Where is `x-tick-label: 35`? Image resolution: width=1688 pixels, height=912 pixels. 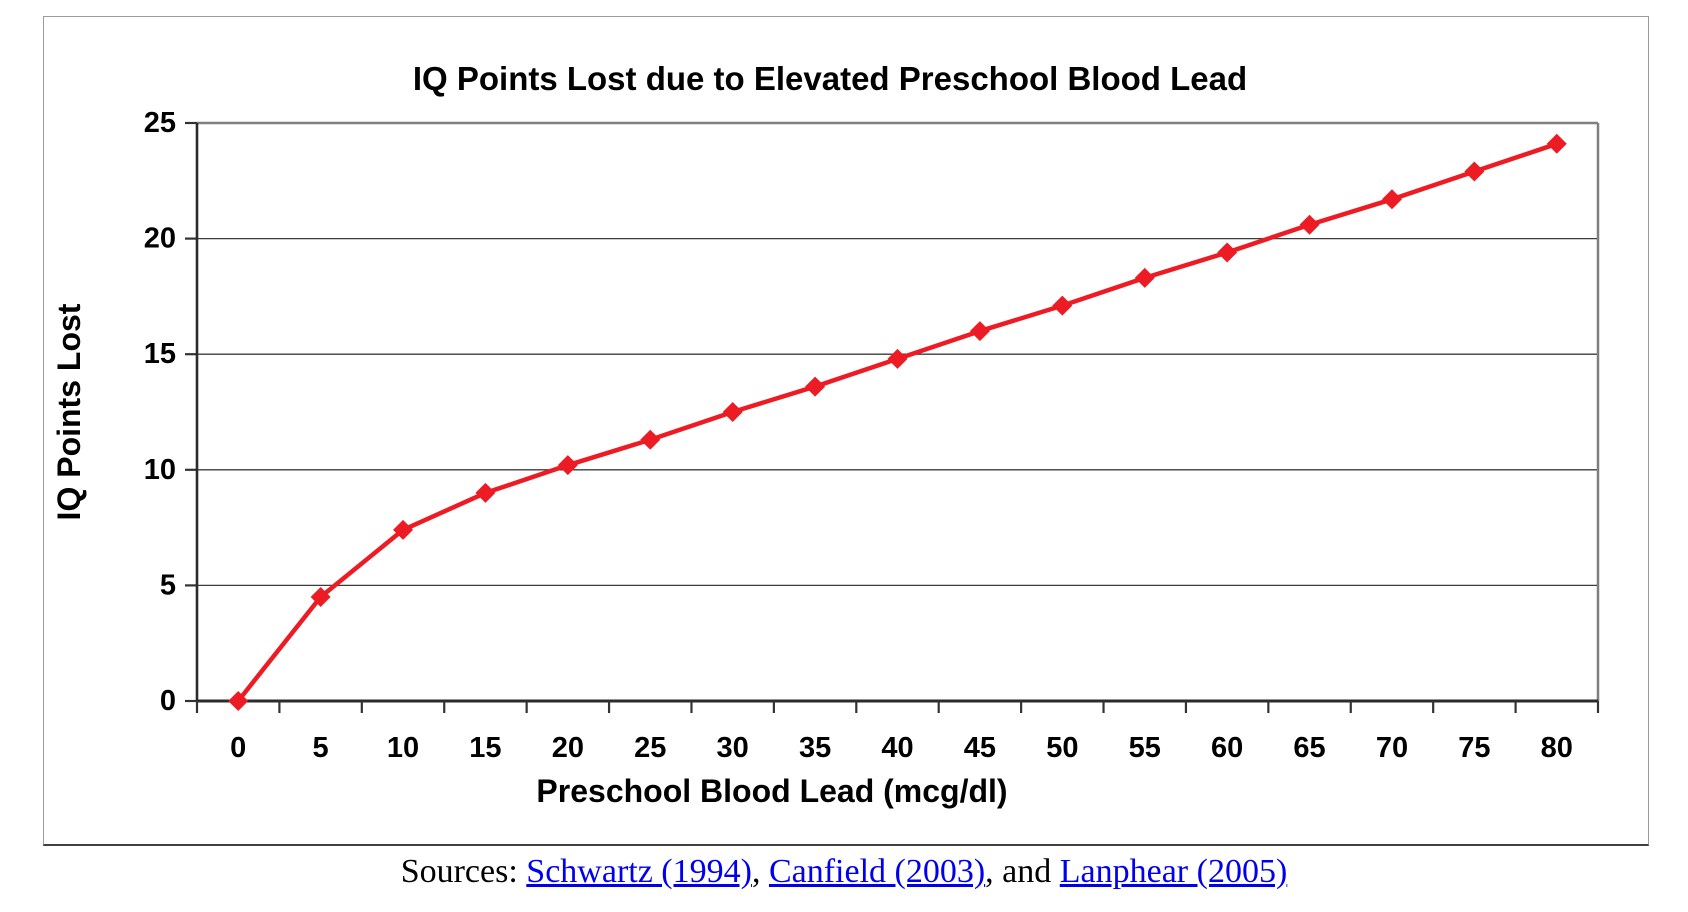 x-tick-label: 35 is located at coordinates (815, 748).